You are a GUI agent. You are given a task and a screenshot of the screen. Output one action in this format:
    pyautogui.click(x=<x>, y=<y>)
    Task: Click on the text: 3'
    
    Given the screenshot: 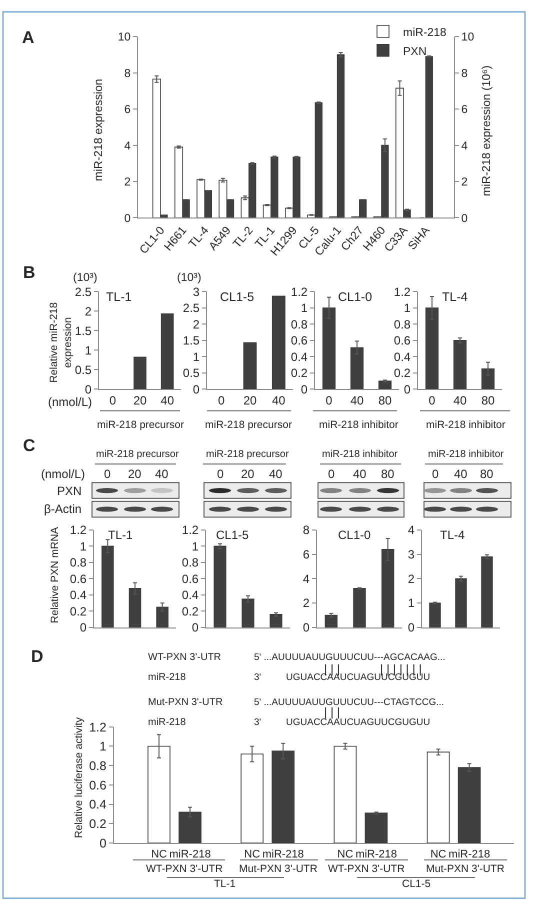 What is the action you would take?
    pyautogui.click(x=258, y=677)
    